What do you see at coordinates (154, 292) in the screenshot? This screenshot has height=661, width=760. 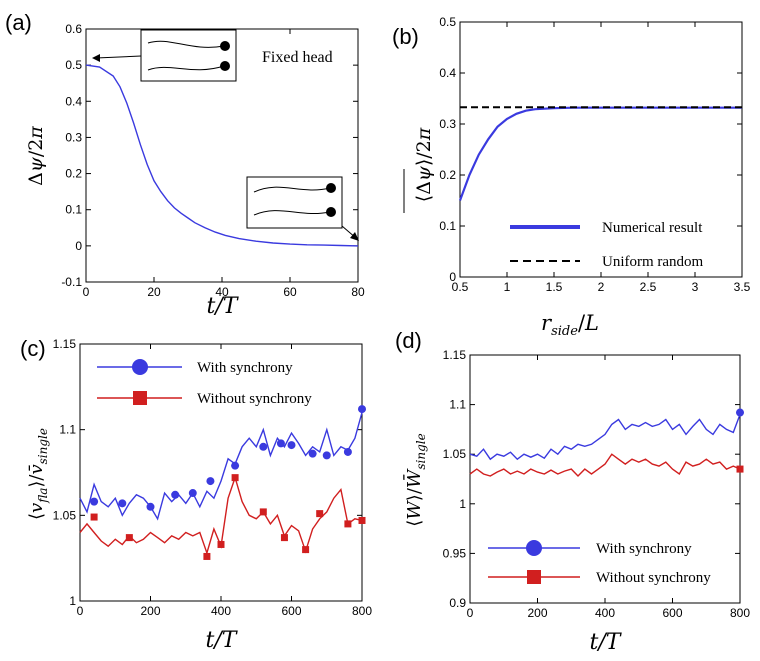 I see `x-tick-label: 20` at bounding box center [154, 292].